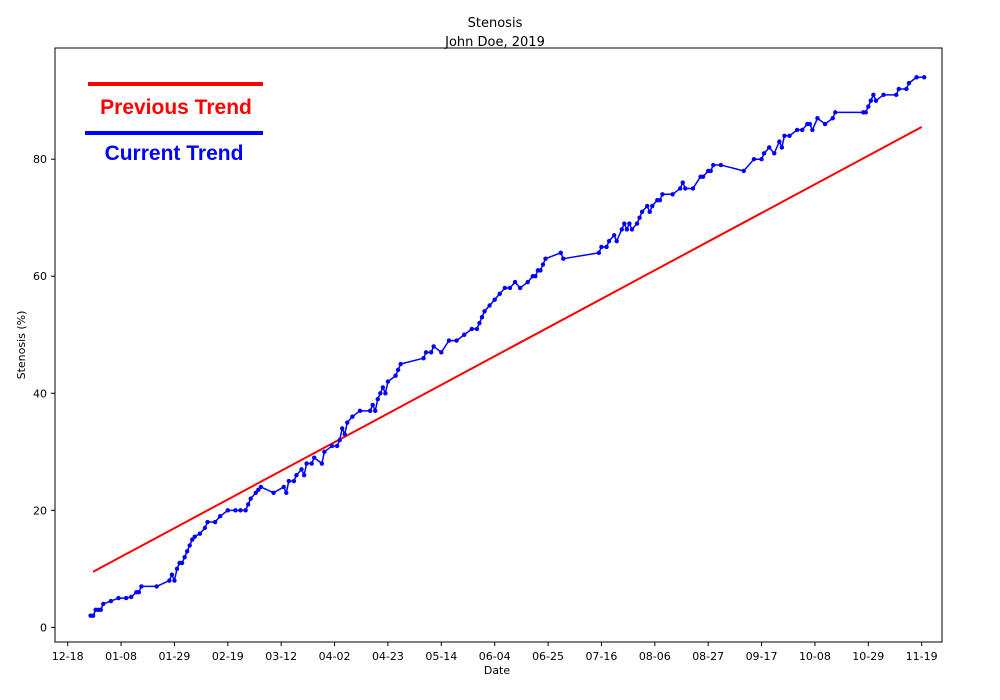 This screenshot has width=1000, height=700. Describe the element at coordinates (762, 656) in the screenshot. I see `x-tick-label: 09-17` at that location.